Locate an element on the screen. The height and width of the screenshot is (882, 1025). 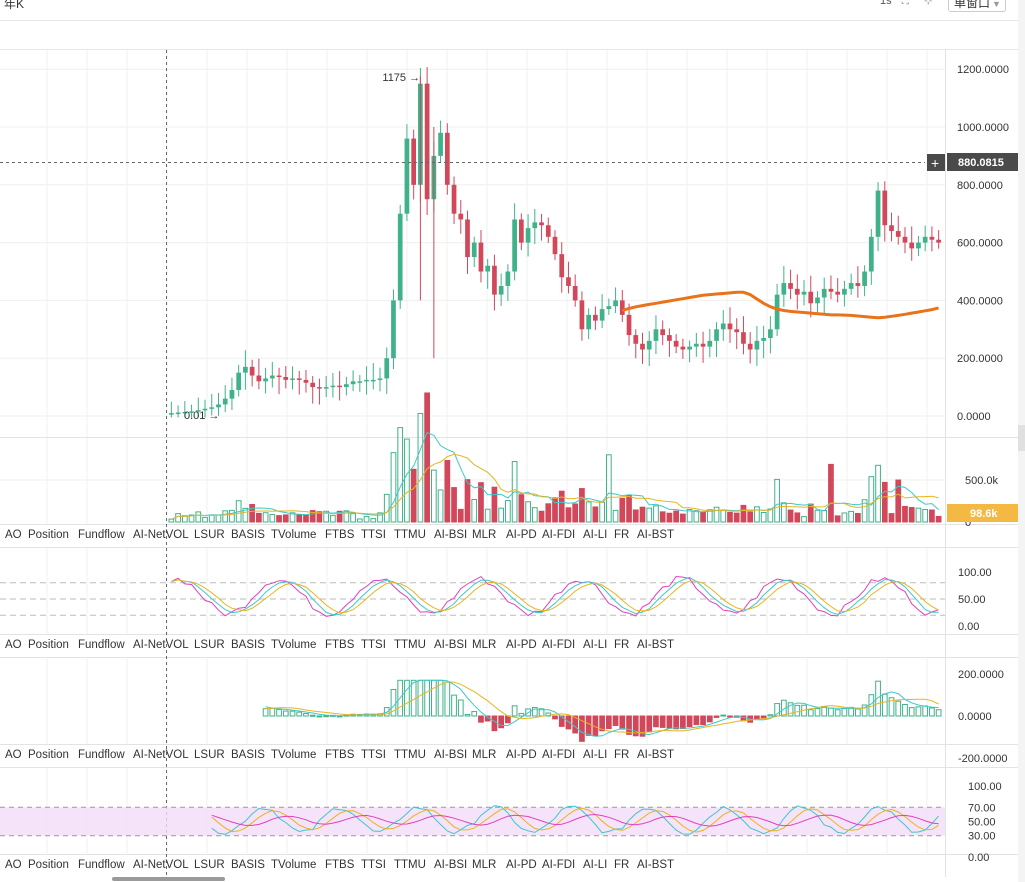
scroll-handle is located at coordinates (1021, 438).